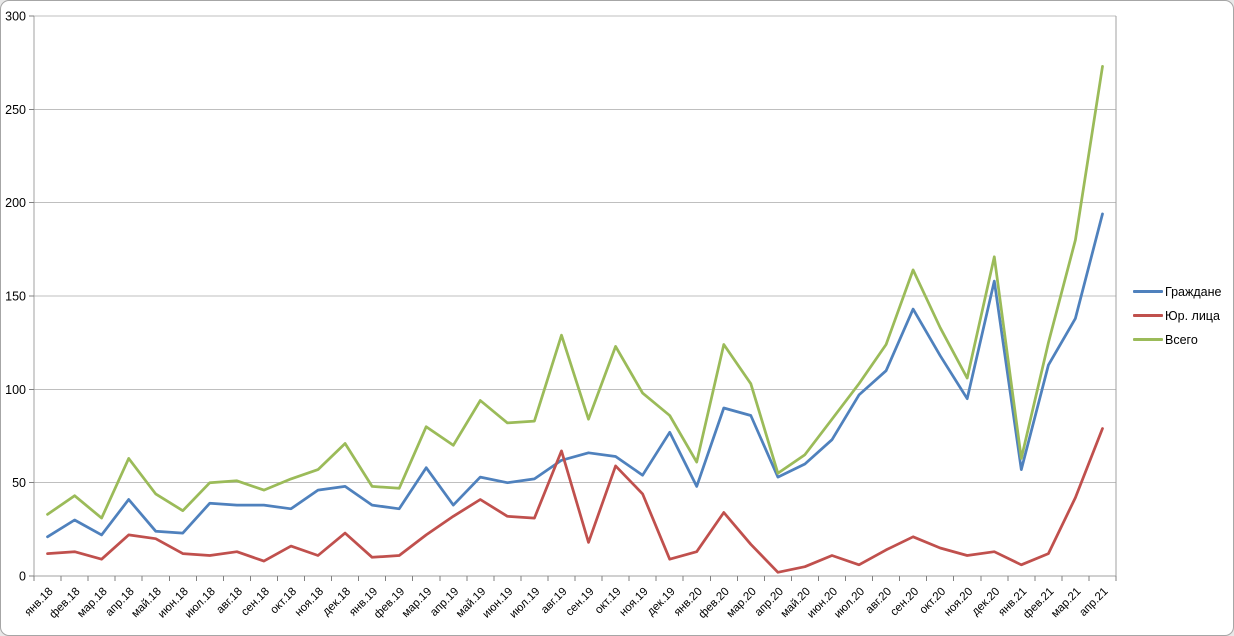 This screenshot has width=1234, height=636. I want to click on svg-text: фев.21, so click(1038, 603).